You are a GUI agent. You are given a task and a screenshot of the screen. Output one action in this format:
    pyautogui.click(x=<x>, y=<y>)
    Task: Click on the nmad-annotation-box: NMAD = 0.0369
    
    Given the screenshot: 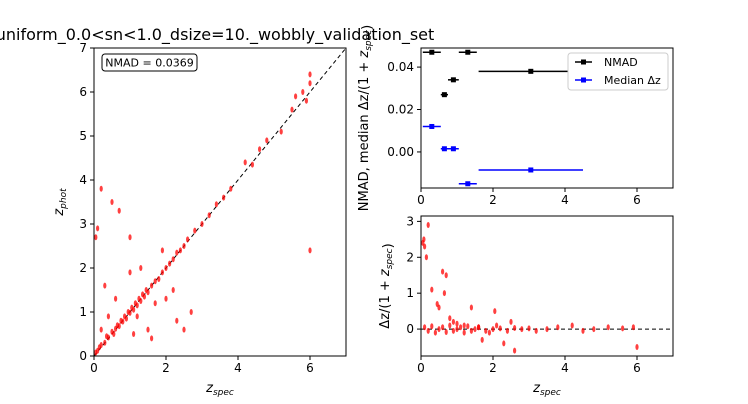 What is the action you would take?
    pyautogui.click(x=149, y=62)
    